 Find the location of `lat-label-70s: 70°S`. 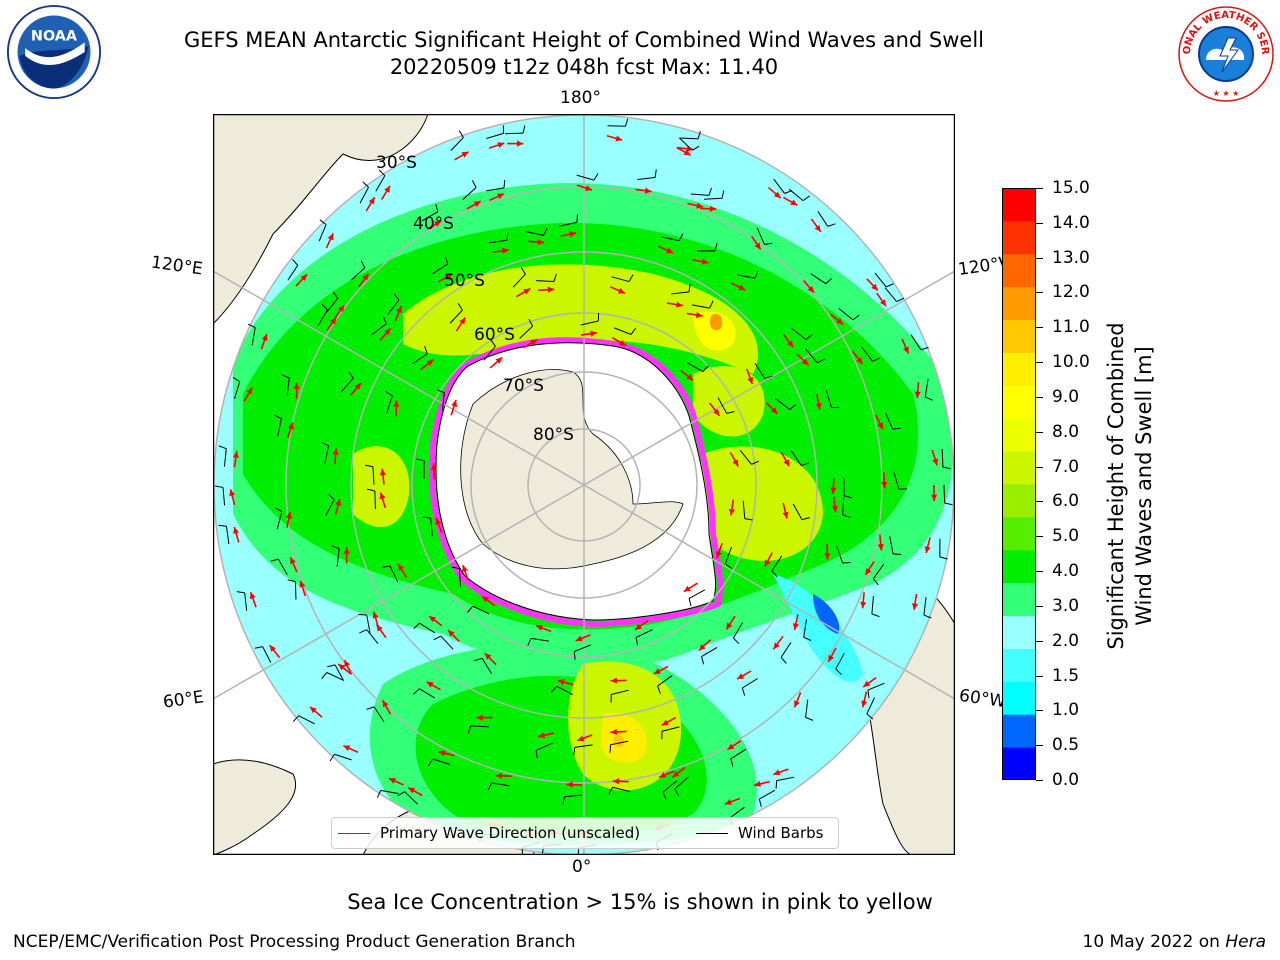

lat-label-70s: 70°S is located at coordinates (523, 386).